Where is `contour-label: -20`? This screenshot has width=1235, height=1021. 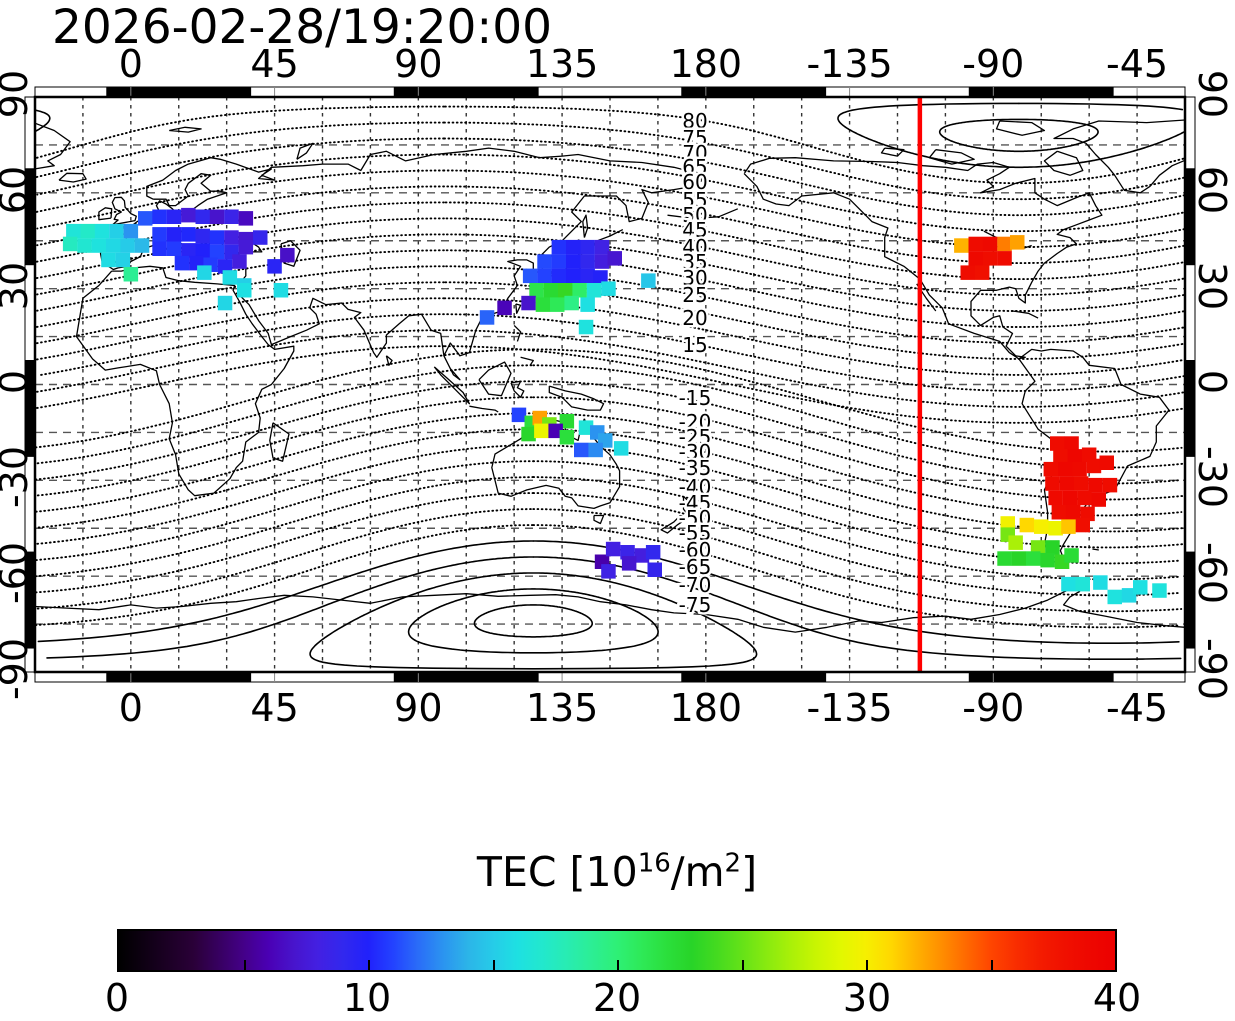
contour-label: -20 is located at coordinates (695, 422).